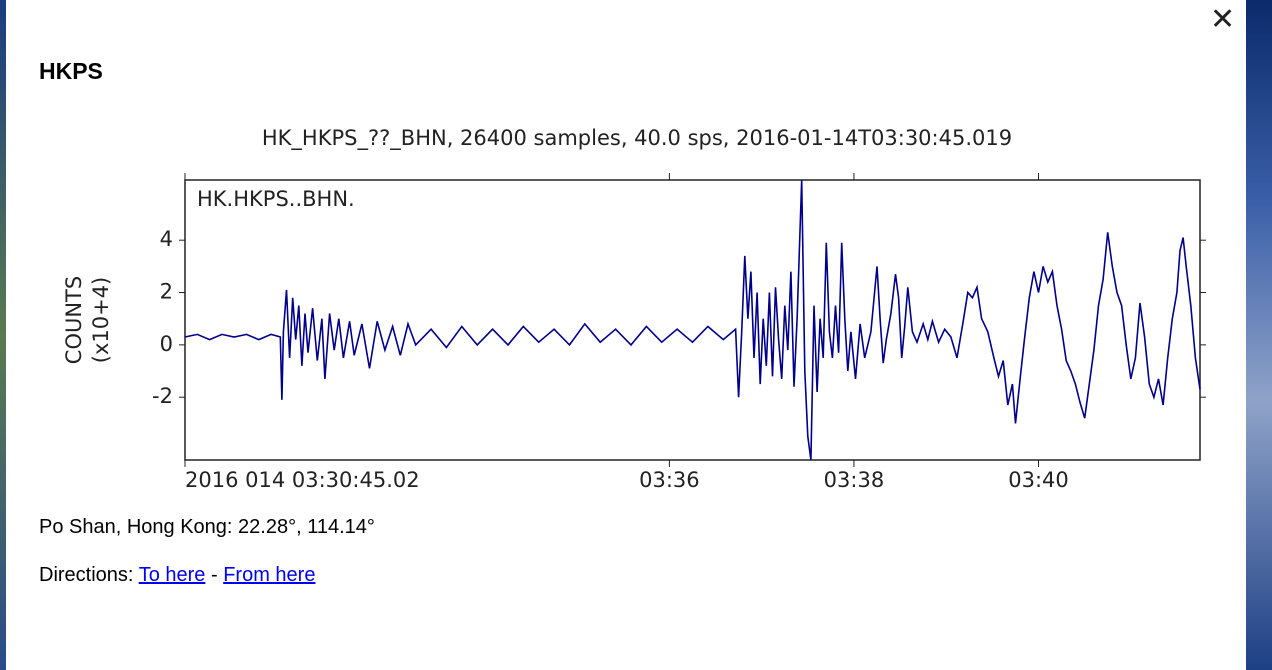 The image size is (1272, 670). Describe the element at coordinates (302, 480) in the screenshot. I see `x-tick-label: 2016 014 03:30:45.02` at that location.